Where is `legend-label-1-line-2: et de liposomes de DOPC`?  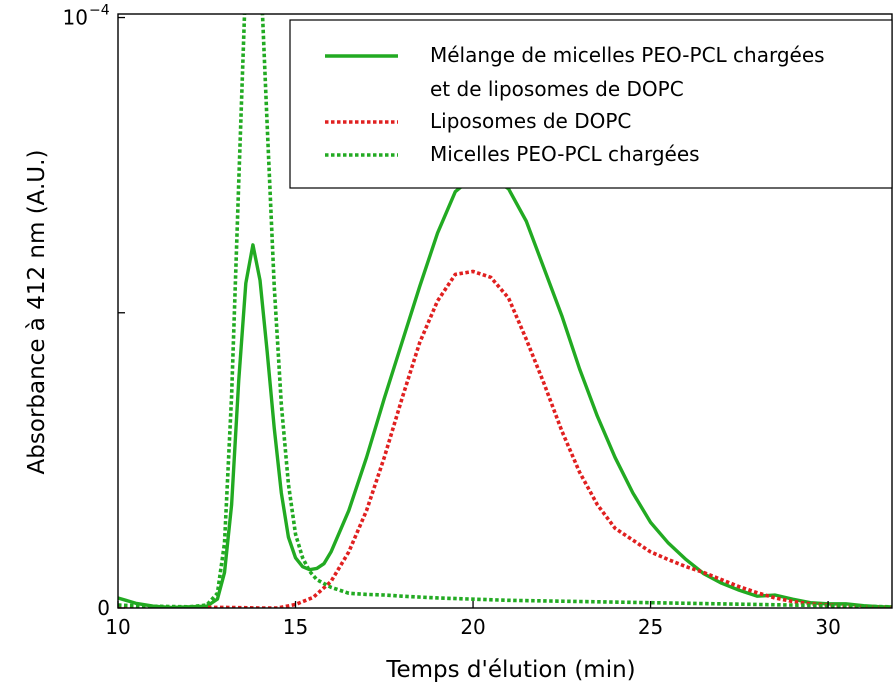 legend-label-1-line-2: et de liposomes de DOPC is located at coordinates (557, 89).